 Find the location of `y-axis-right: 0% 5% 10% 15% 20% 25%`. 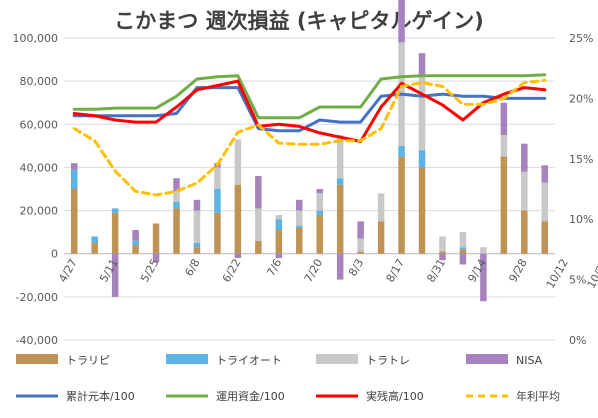

y-axis-right: 0% 5% 10% 15% 20% 25% is located at coordinates (581, 189).